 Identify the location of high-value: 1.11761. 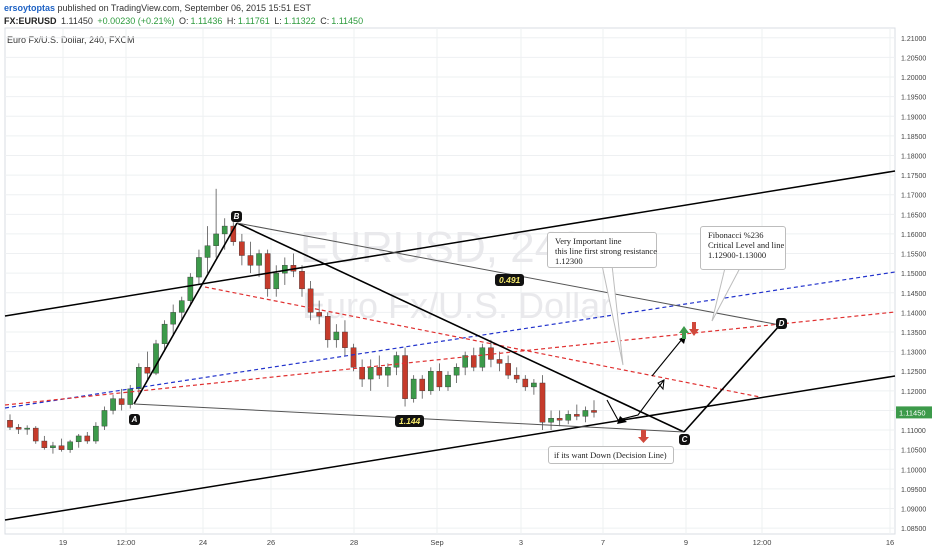
(253, 21).